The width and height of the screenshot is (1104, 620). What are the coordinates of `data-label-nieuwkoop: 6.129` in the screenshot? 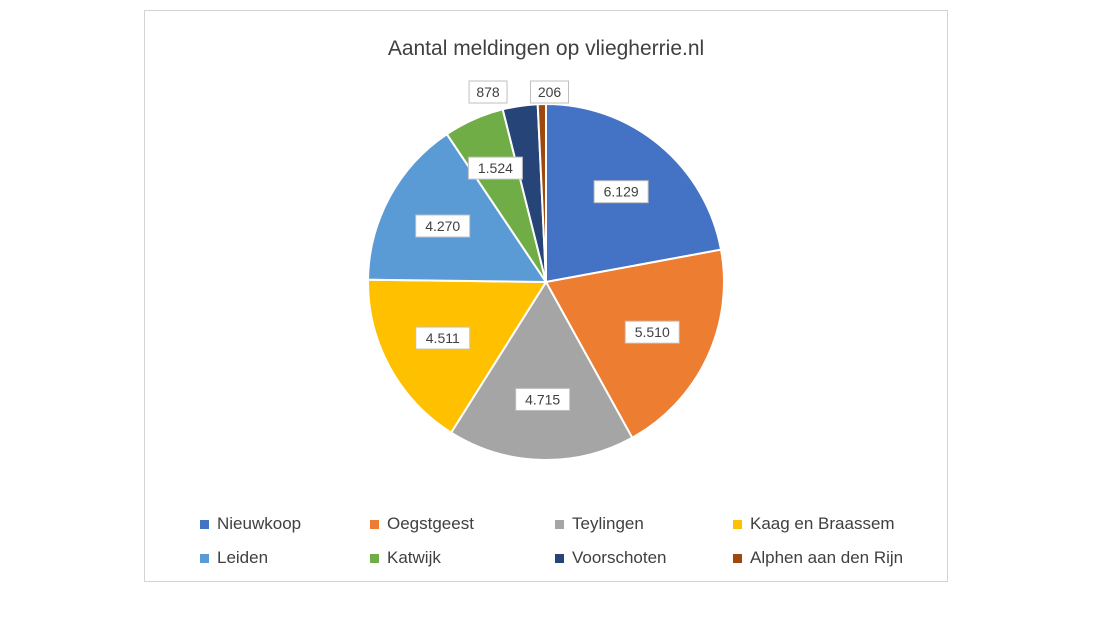 It's located at (621, 192).